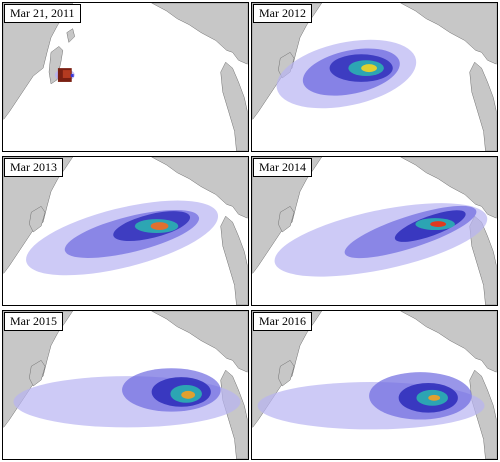 The height and width of the screenshot is (462, 500). What do you see at coordinates (282, 321) in the screenshot?
I see `panel-date-label: Mar 2016` at bounding box center [282, 321].